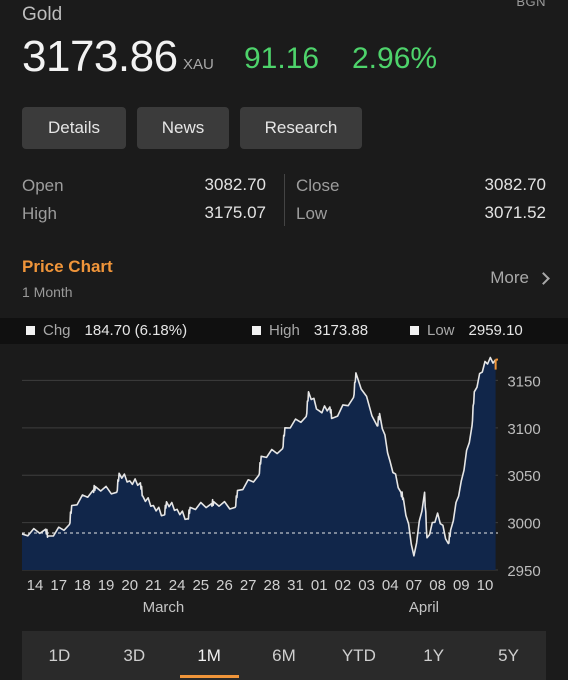 The width and height of the screenshot is (568, 680). I want to click on x-tick-label: 03, so click(366, 585).